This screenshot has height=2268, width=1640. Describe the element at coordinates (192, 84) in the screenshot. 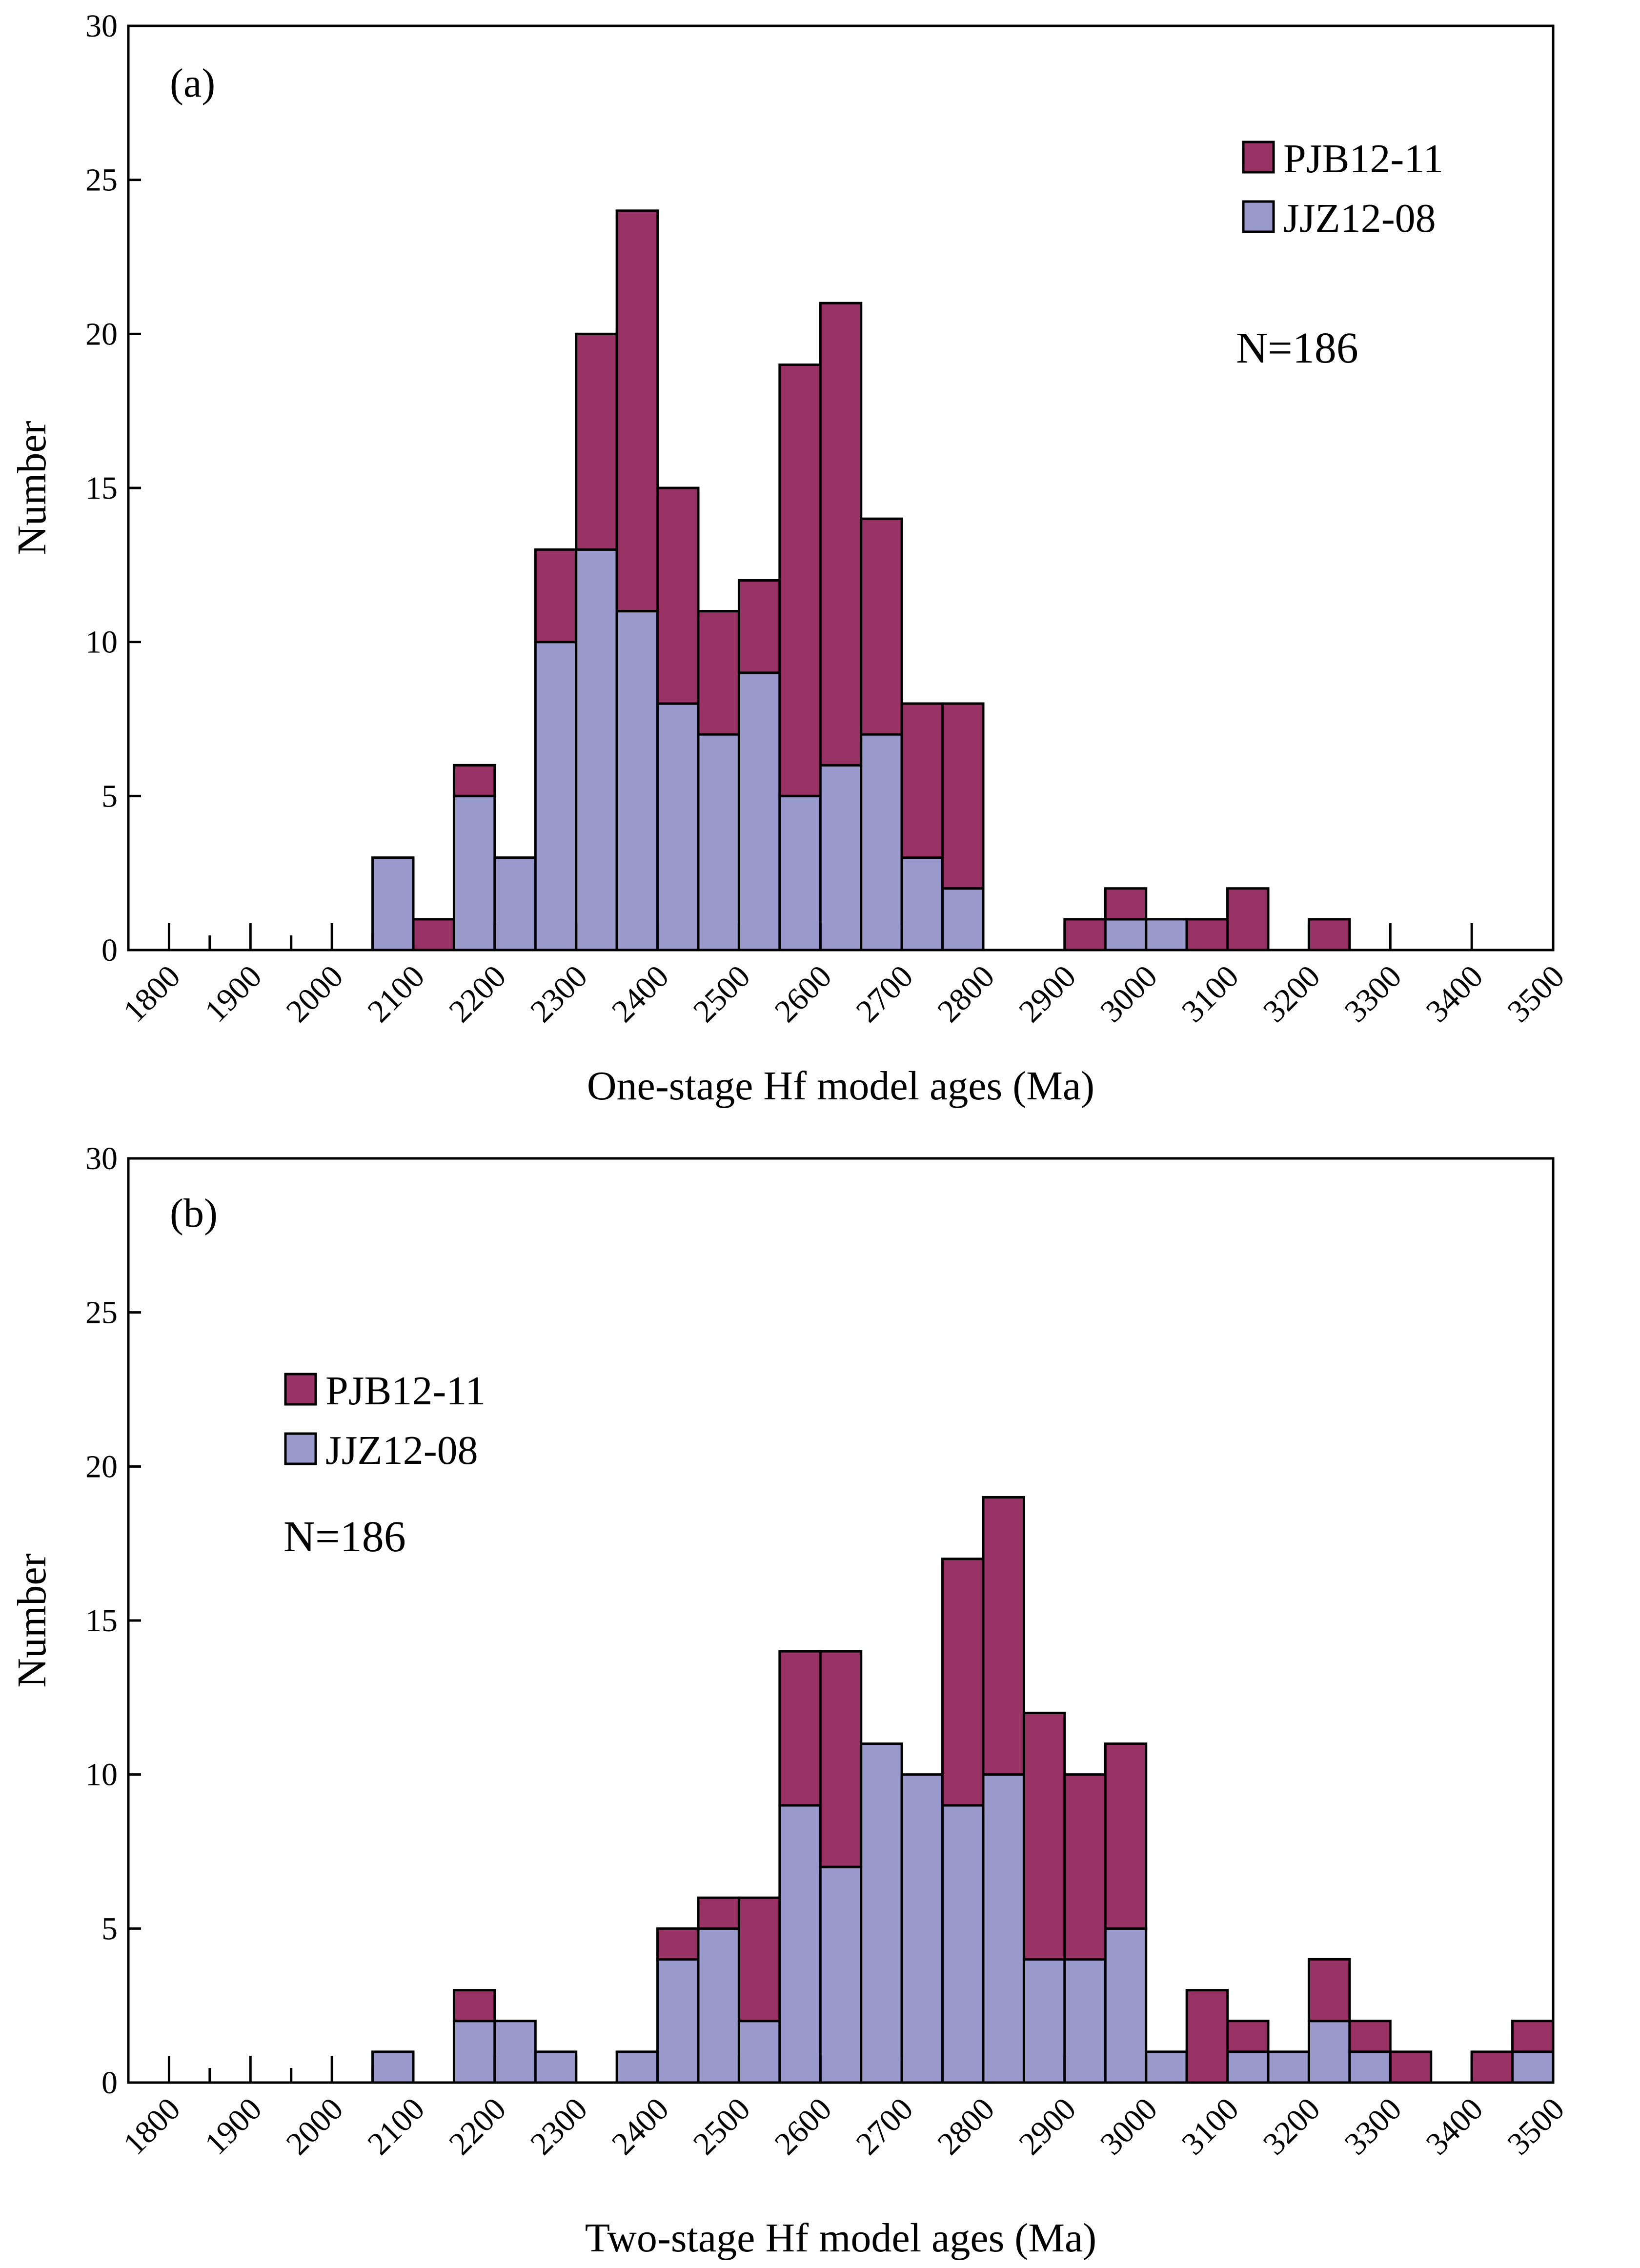

I see `panel-label-a: (a)` at that location.